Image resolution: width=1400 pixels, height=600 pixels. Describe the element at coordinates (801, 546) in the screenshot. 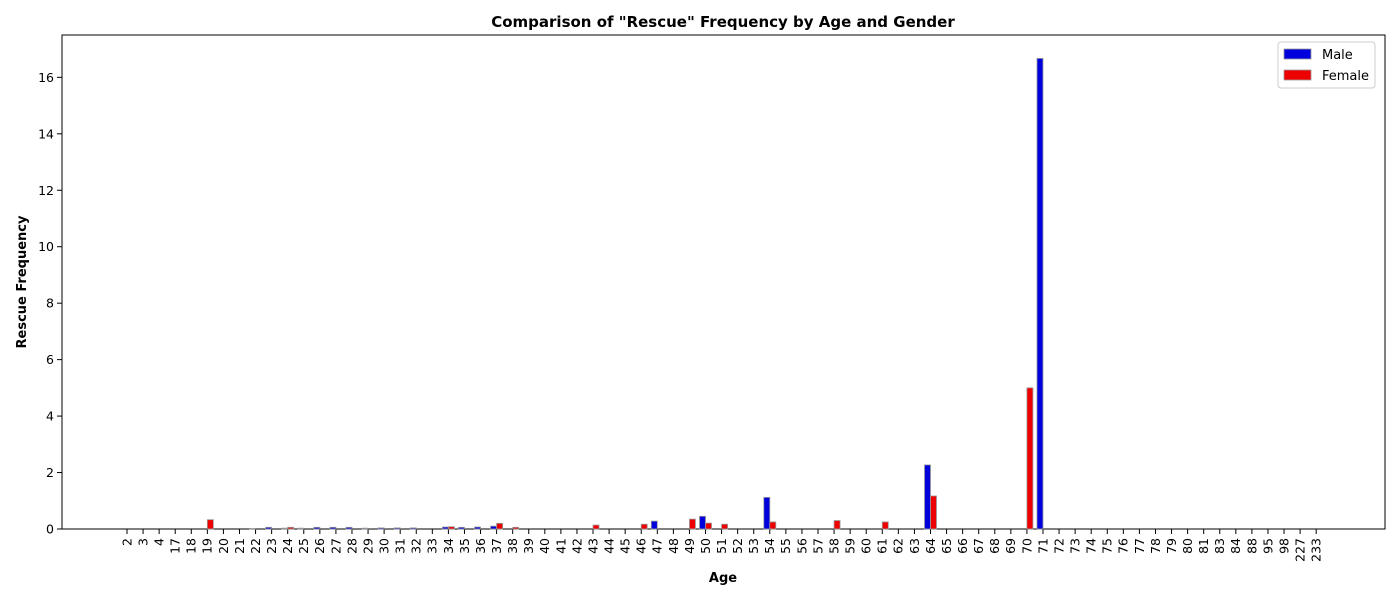

I see `x-tick-label: 56` at that location.